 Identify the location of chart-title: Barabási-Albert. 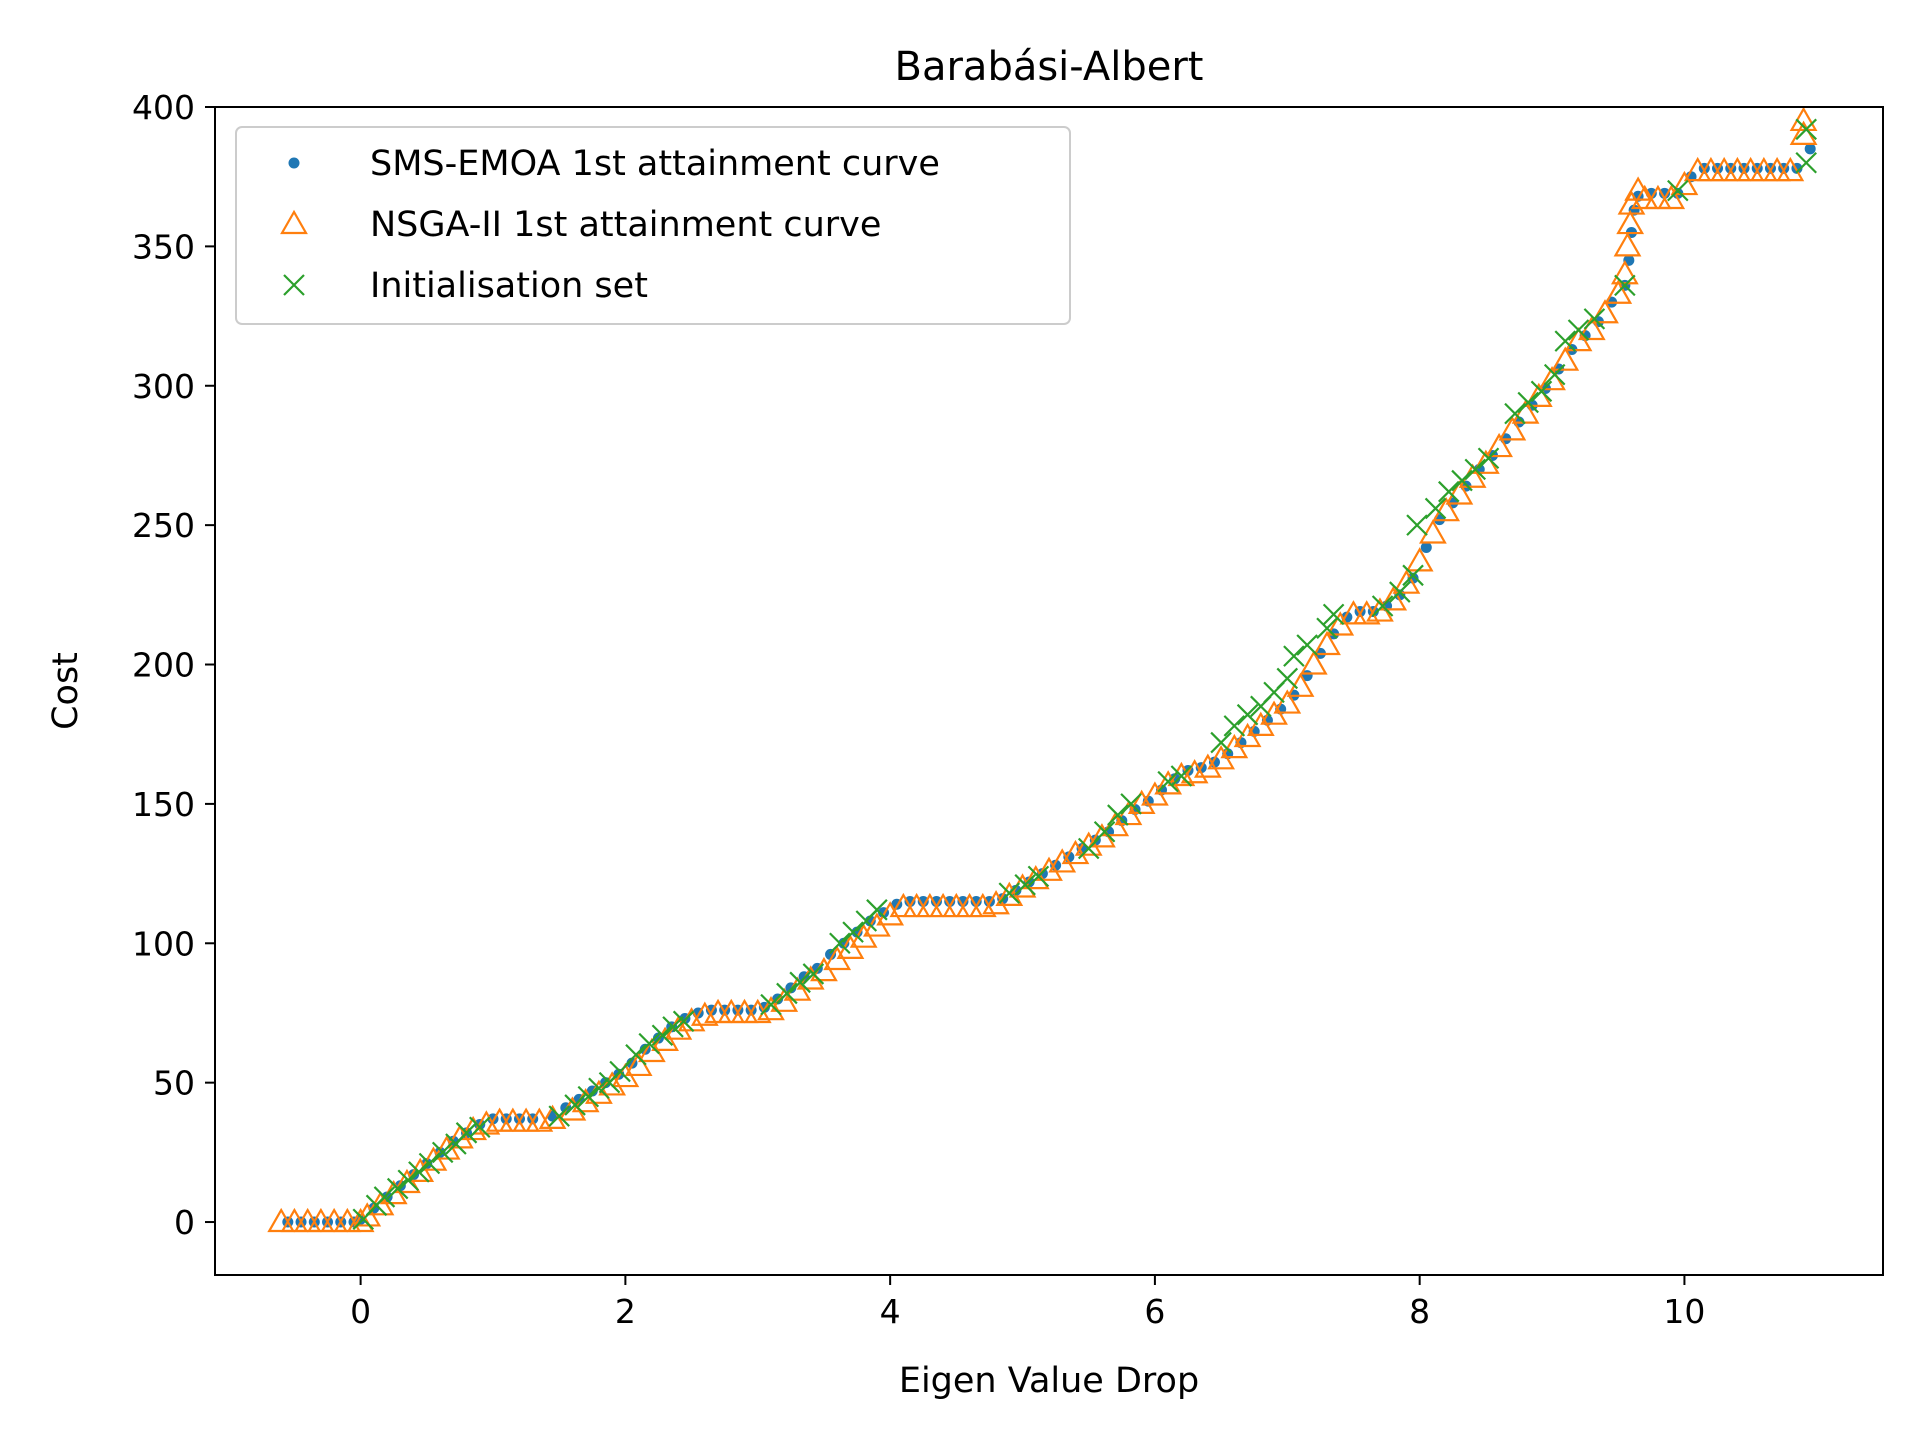
(1049, 67).